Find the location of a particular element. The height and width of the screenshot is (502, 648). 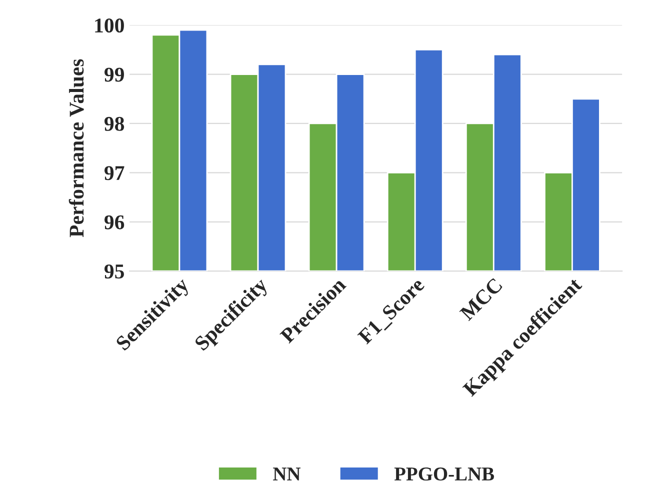

y-axis-title: Performance Values is located at coordinates (76, 148).